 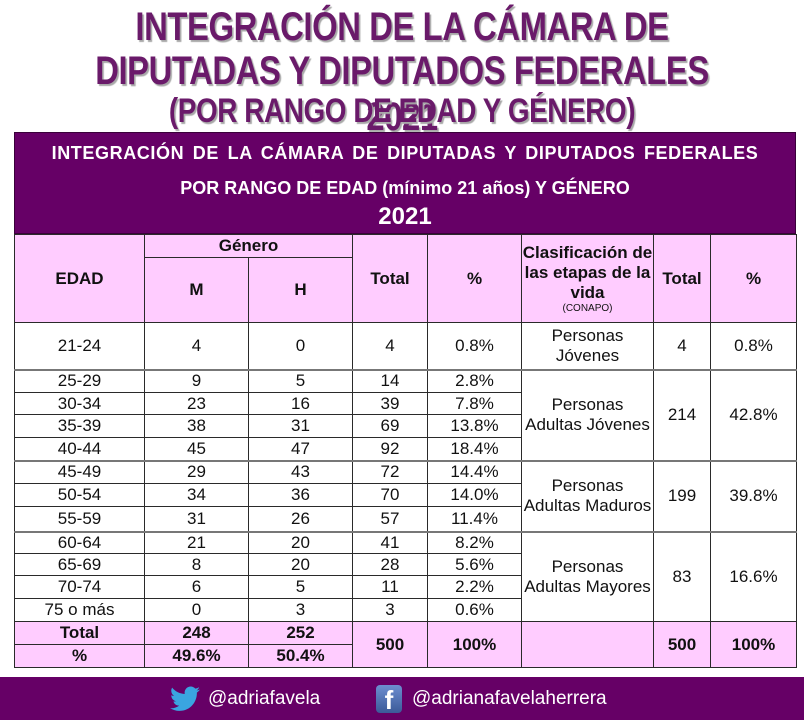 I want to click on cell-pct: 8.2%, so click(x=474, y=542).